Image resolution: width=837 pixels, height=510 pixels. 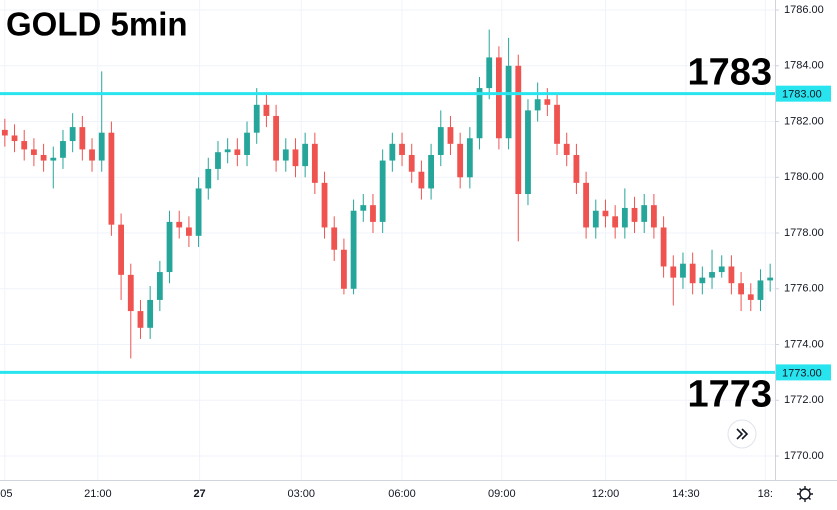 I want to click on x-tick-label: 27, so click(x=199, y=494).